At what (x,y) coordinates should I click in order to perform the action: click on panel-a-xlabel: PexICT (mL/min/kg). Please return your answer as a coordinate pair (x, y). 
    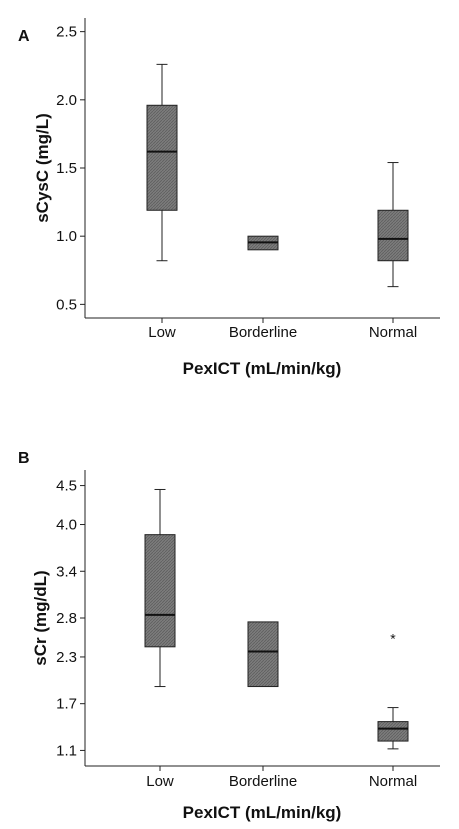
    Looking at the image, I should click on (262, 368).